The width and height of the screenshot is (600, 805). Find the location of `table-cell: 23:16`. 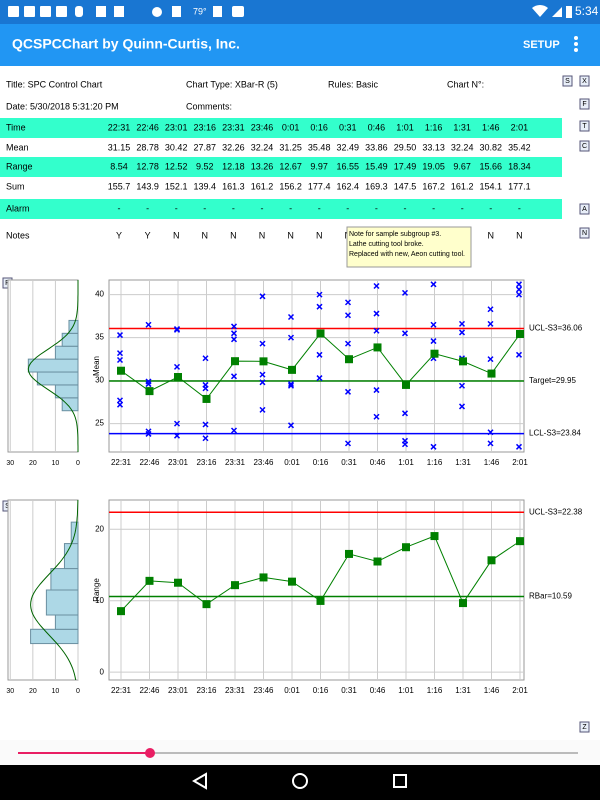

table-cell: 23:16 is located at coordinates (205, 127).